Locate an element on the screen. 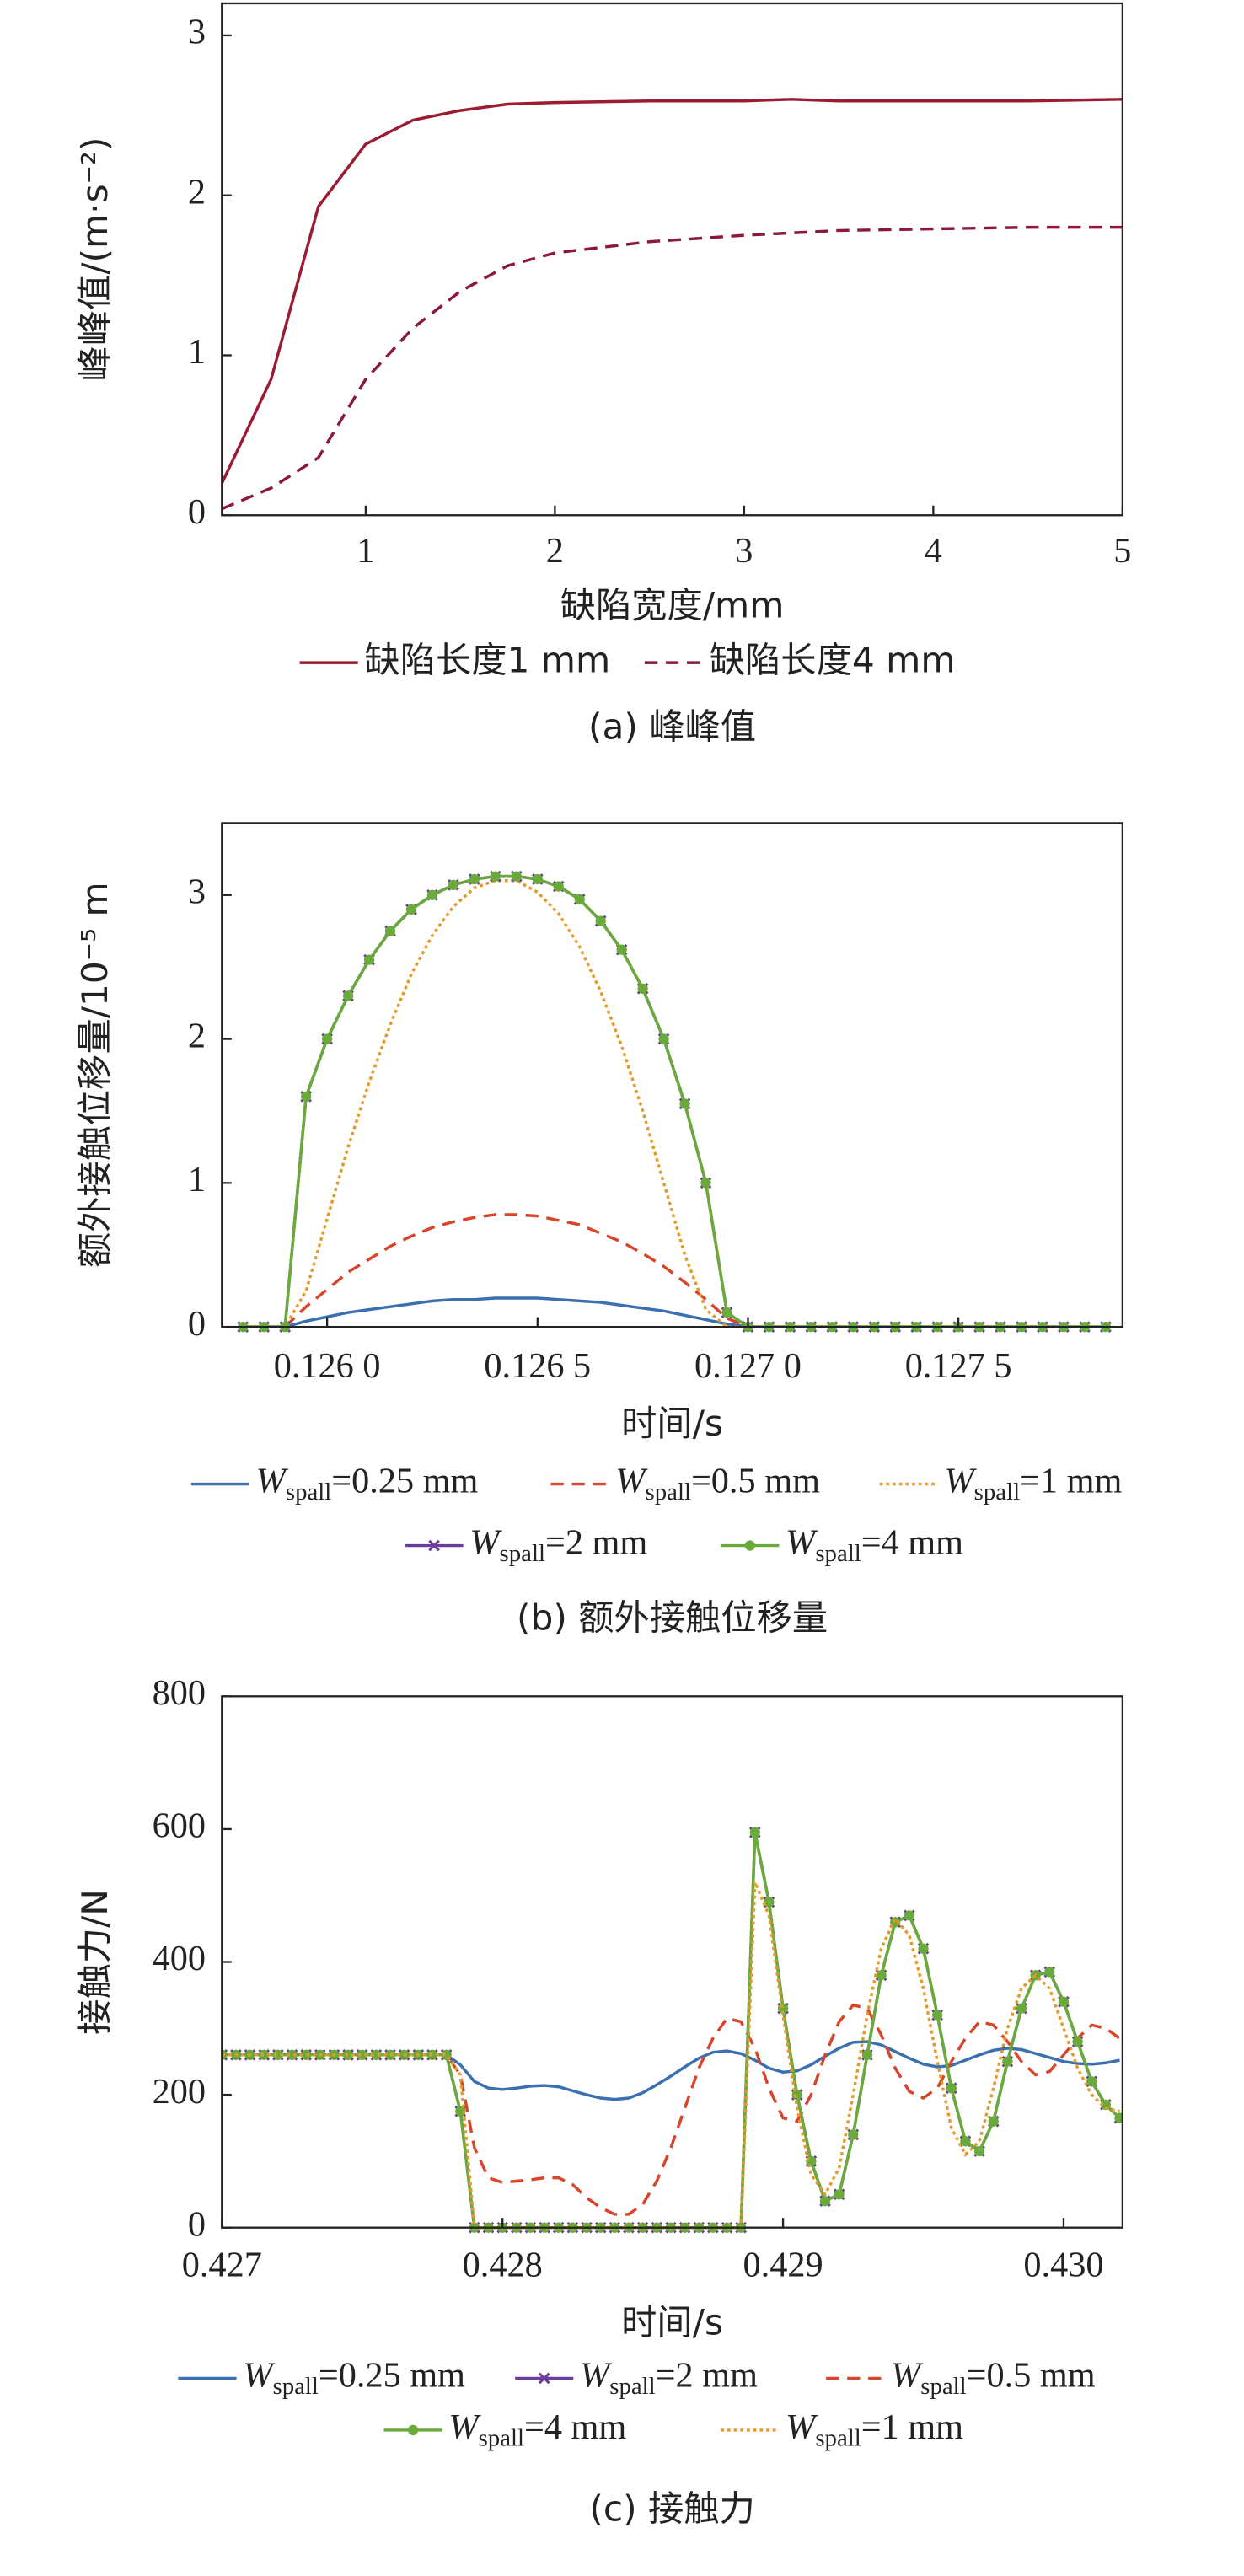 Image resolution: width=1244 pixels, height=2576 pixels. y-tick-label: 600 is located at coordinates (179, 1826).